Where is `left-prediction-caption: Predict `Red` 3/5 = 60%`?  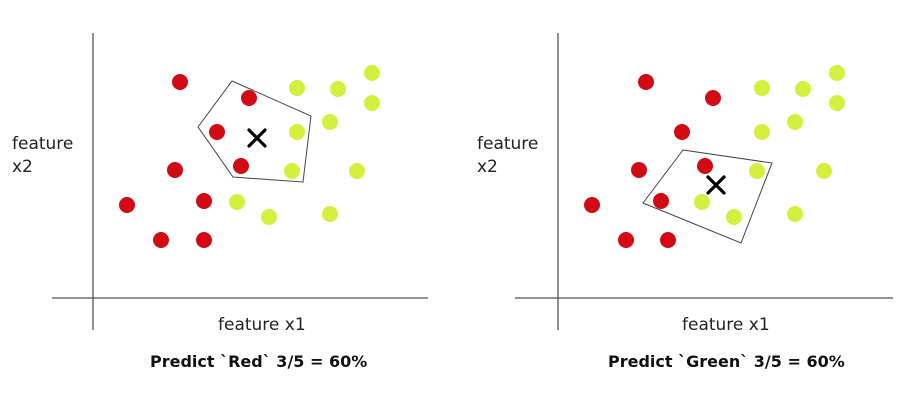
left-prediction-caption: Predict `Red` 3/5 = 60% is located at coordinates (259, 361).